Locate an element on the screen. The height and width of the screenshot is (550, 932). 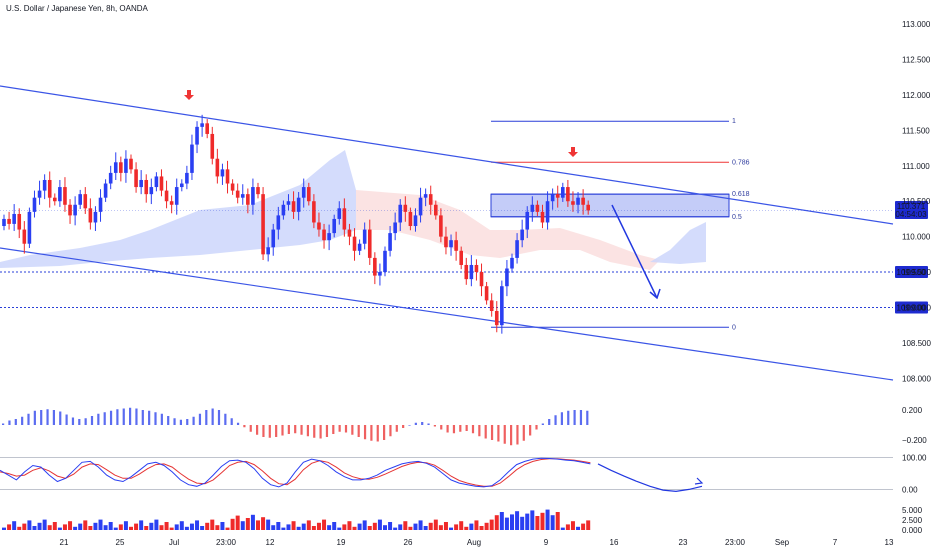
time-tick-label: 12 is located at coordinates (270, 542).